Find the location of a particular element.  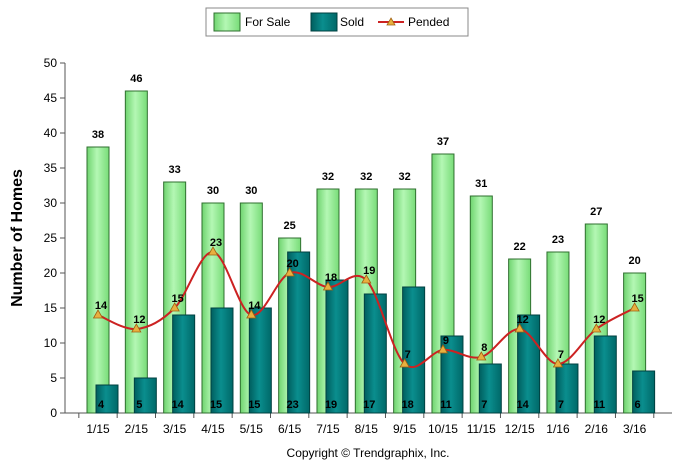

legend-sold-swatch is located at coordinates (324, 22).